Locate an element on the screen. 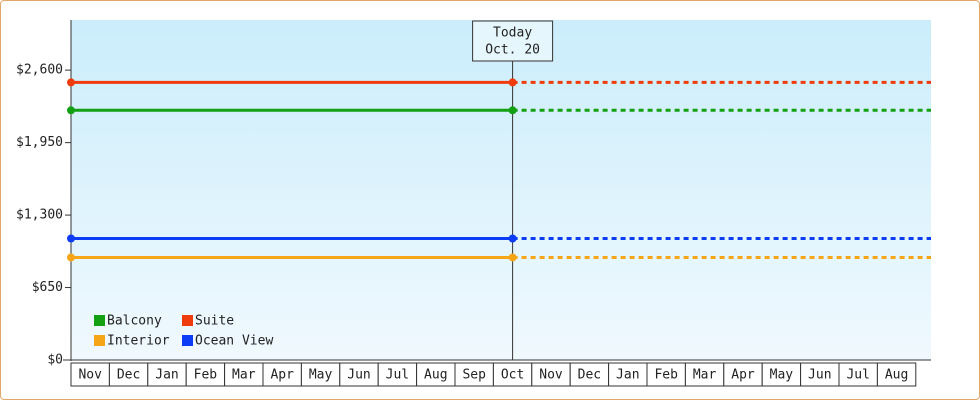 The height and width of the screenshot is (400, 980). y-tick-label: $1,300 is located at coordinates (39, 215).